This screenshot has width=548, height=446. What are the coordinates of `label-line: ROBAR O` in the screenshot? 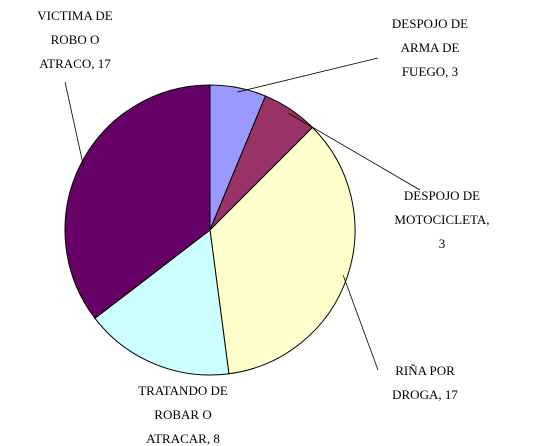 It's located at (182, 414).